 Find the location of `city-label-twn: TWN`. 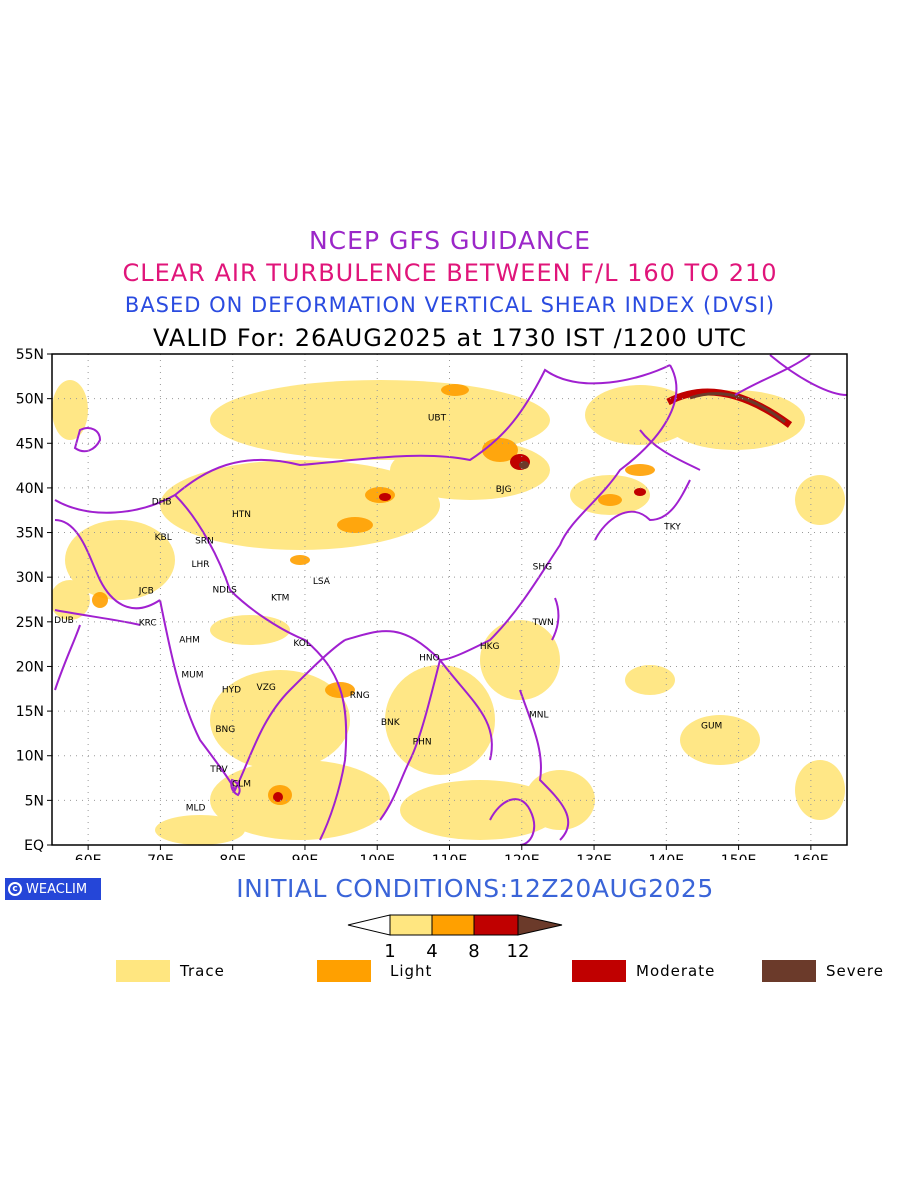

city-label-twn: TWN is located at coordinates (543, 623).